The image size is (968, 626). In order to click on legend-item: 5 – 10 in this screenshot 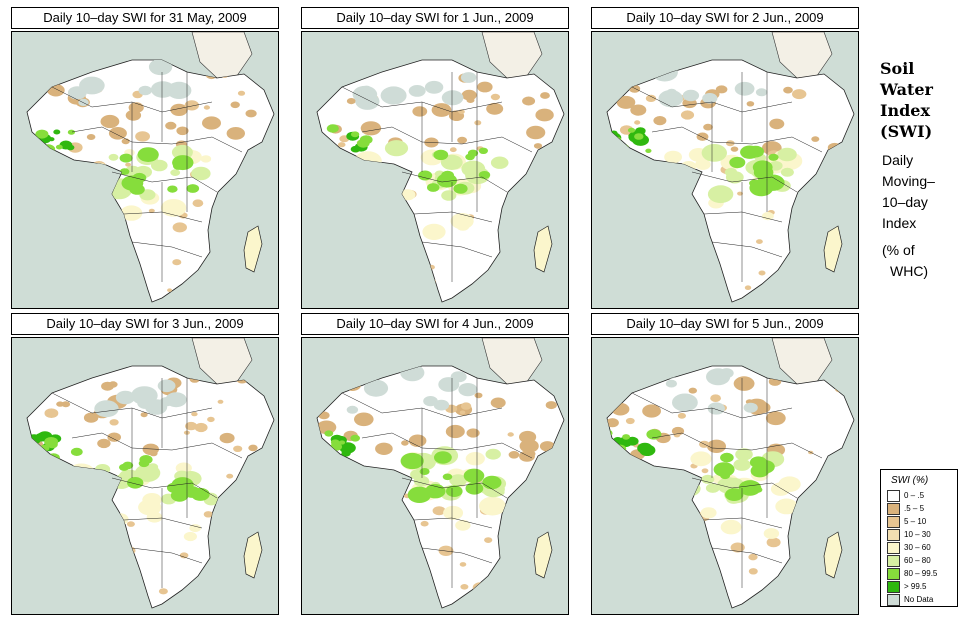, I will do `click(922, 521)`.